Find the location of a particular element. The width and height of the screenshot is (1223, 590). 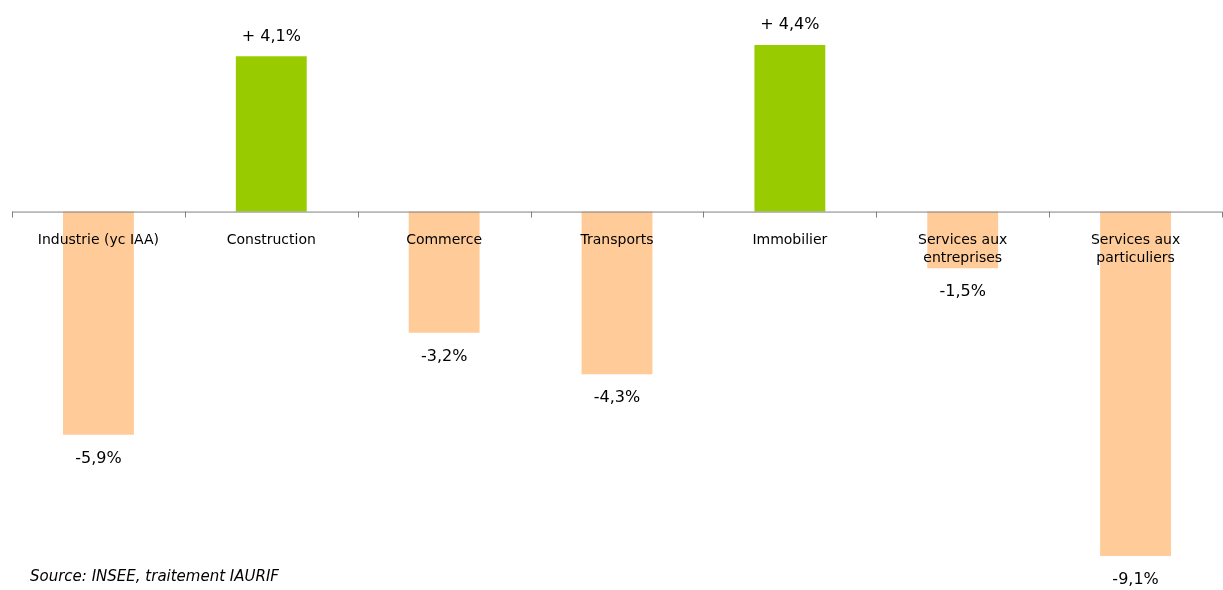

data-label: + 4,4% is located at coordinates (790, 24).